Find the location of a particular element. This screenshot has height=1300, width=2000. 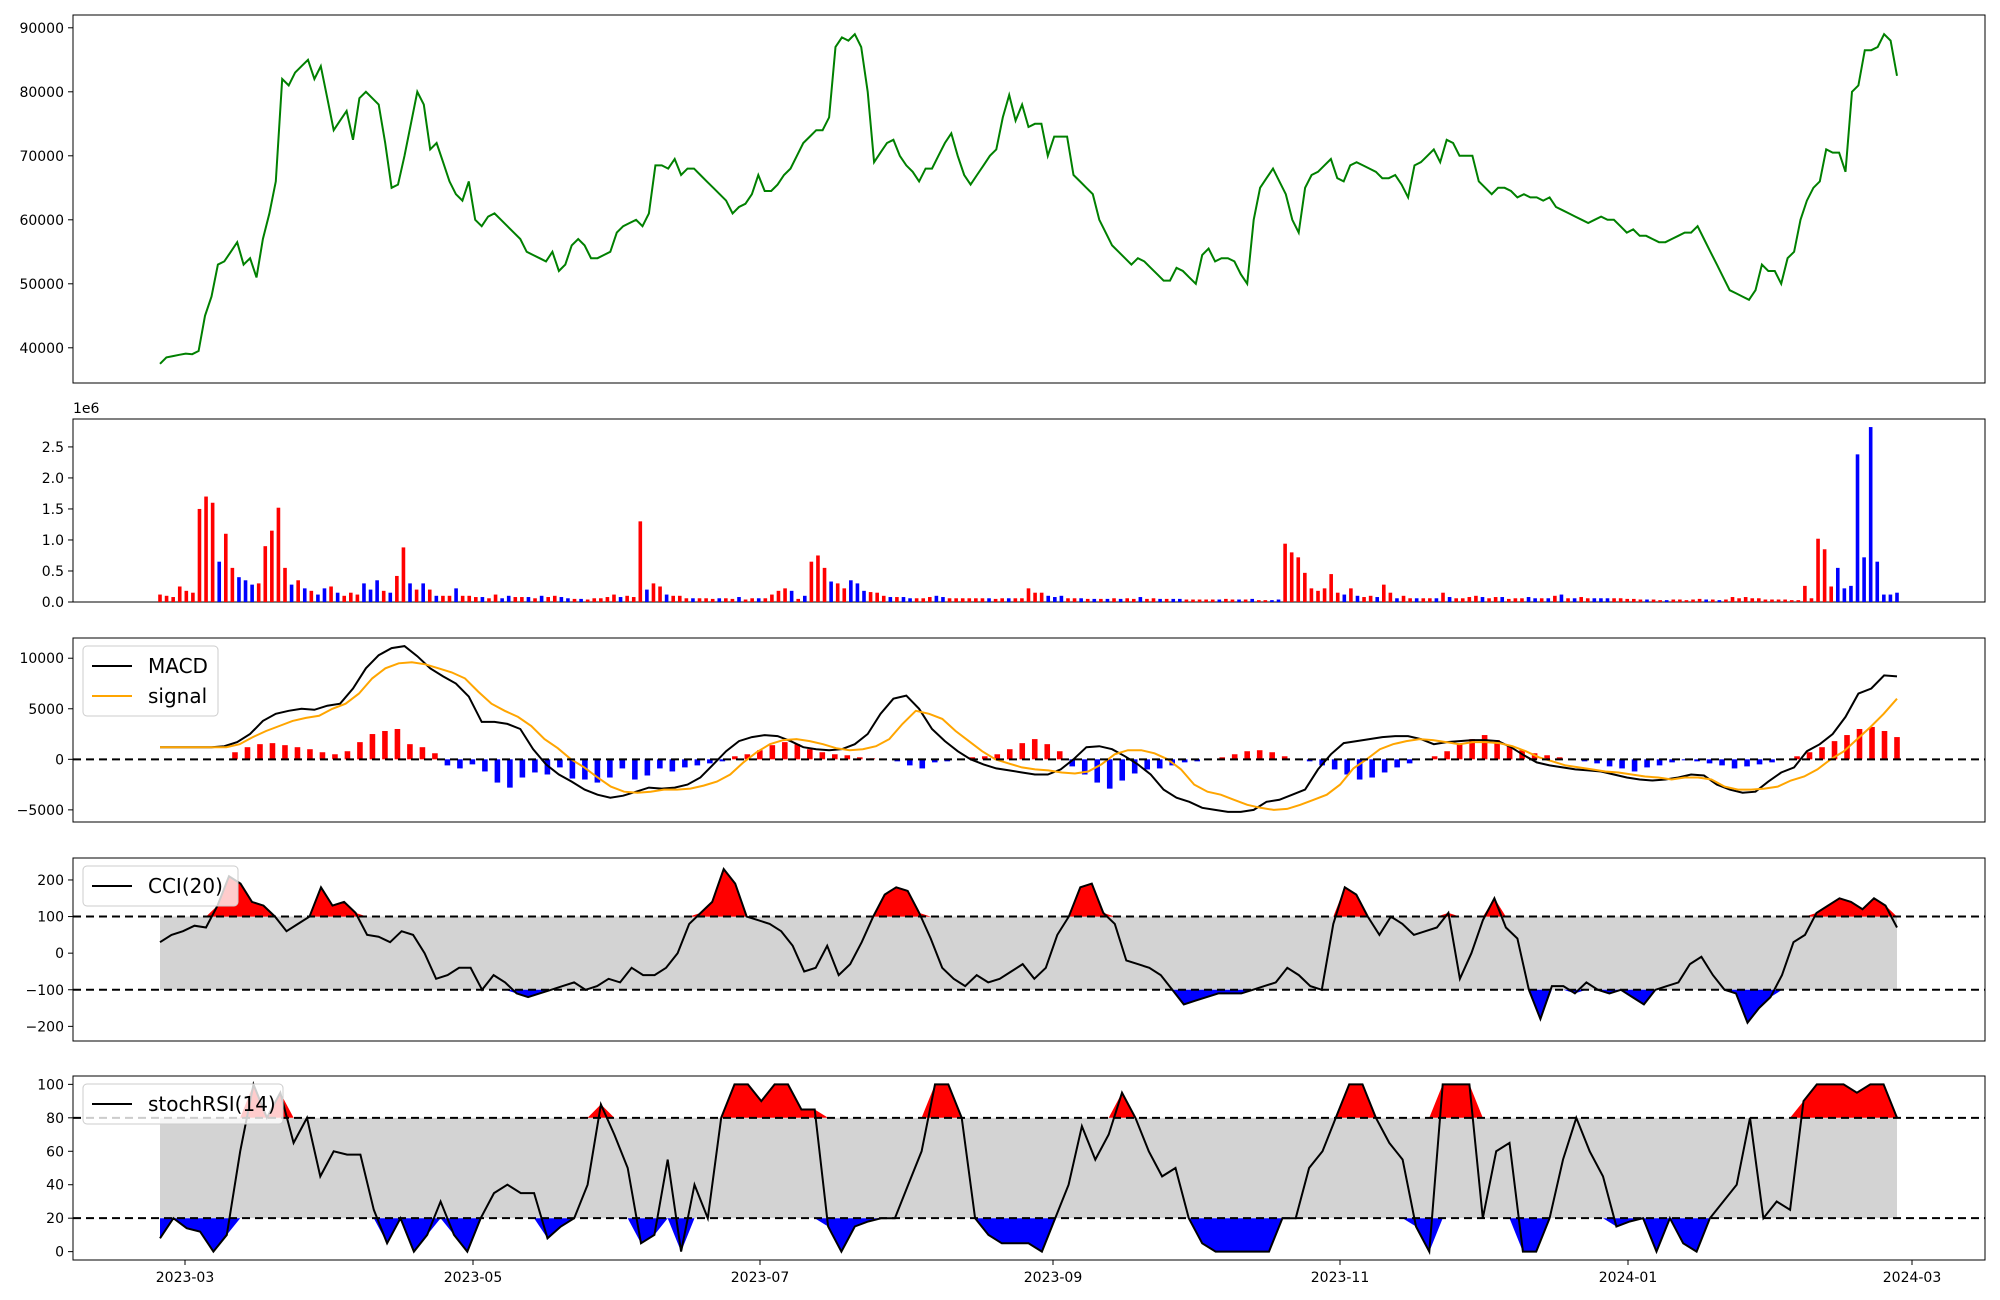

x-tick-label: 2023-05 is located at coordinates (473, 1278).